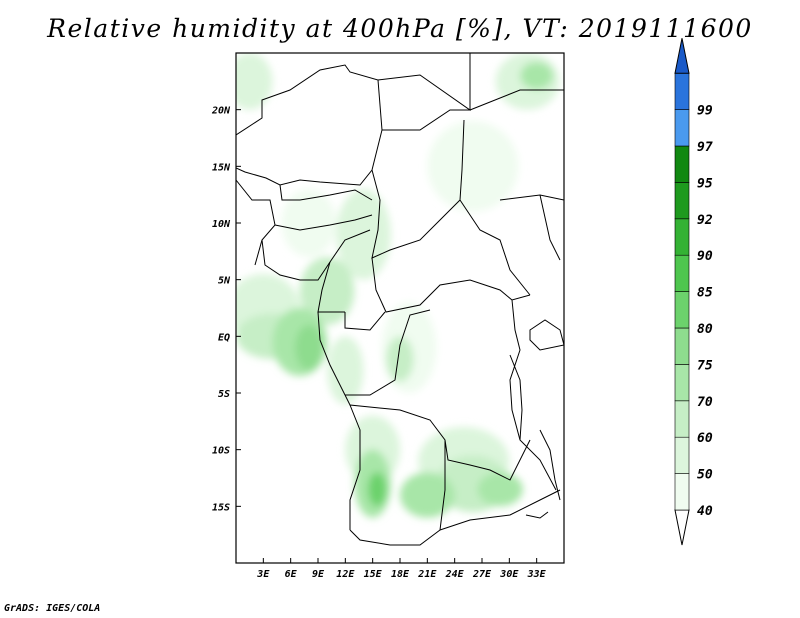  Describe the element at coordinates (221, 167) in the screenshot. I see `y-tick-label: 15N` at that location.